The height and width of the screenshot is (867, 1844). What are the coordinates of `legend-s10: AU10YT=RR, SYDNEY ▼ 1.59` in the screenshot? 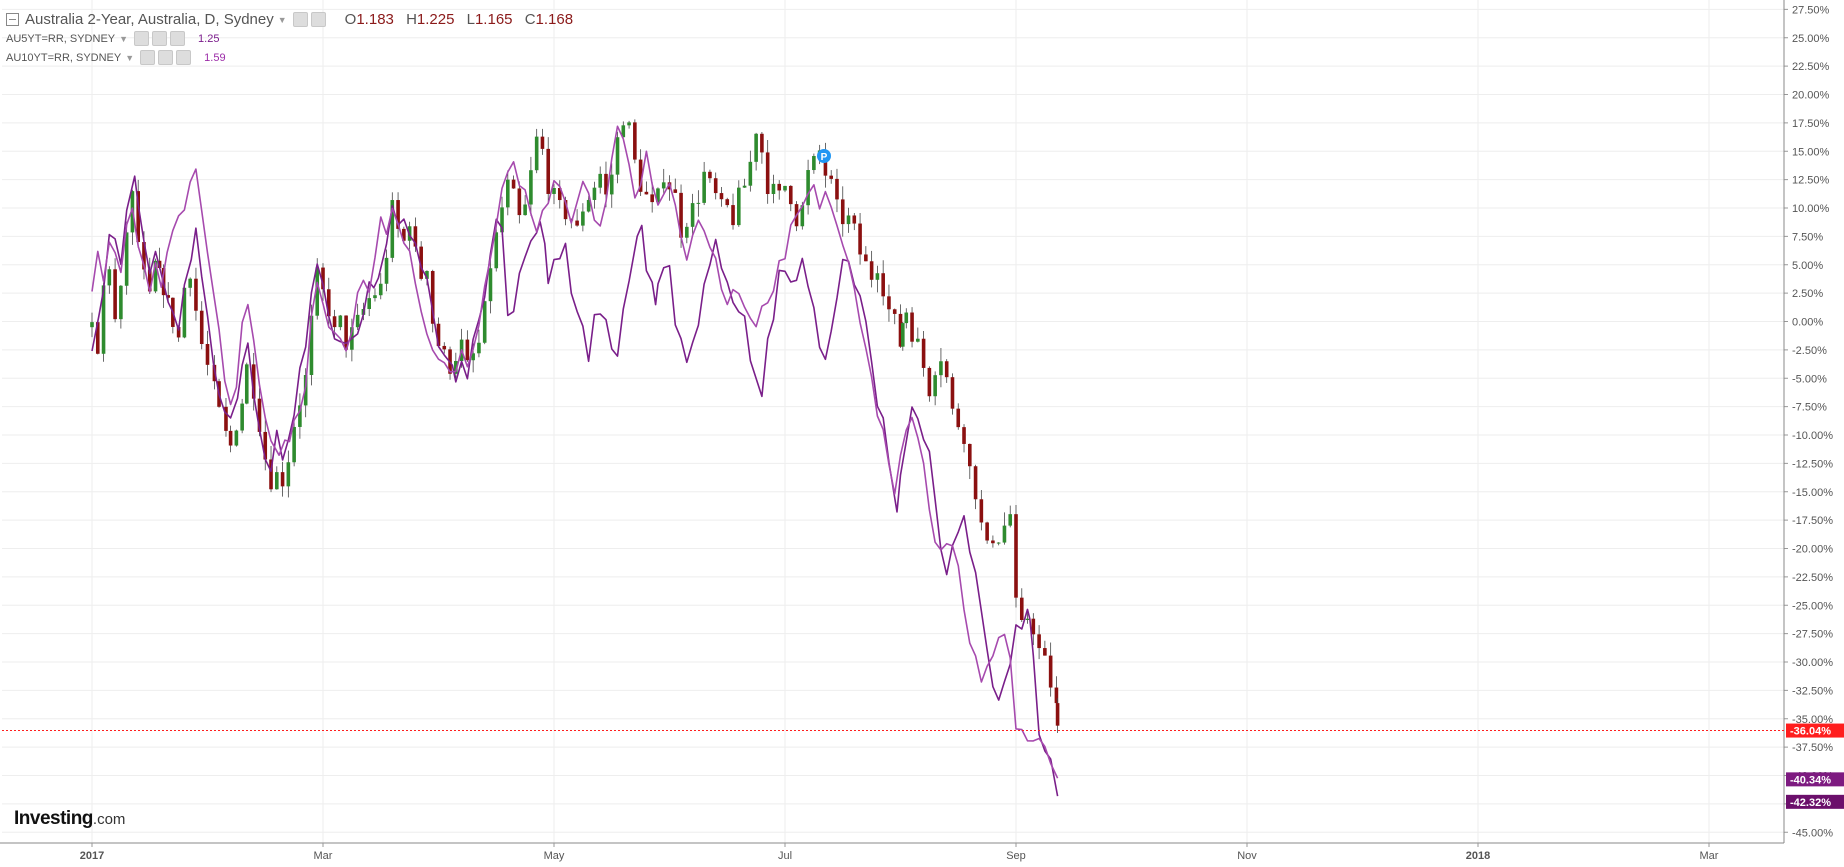 It's located at (289, 57).